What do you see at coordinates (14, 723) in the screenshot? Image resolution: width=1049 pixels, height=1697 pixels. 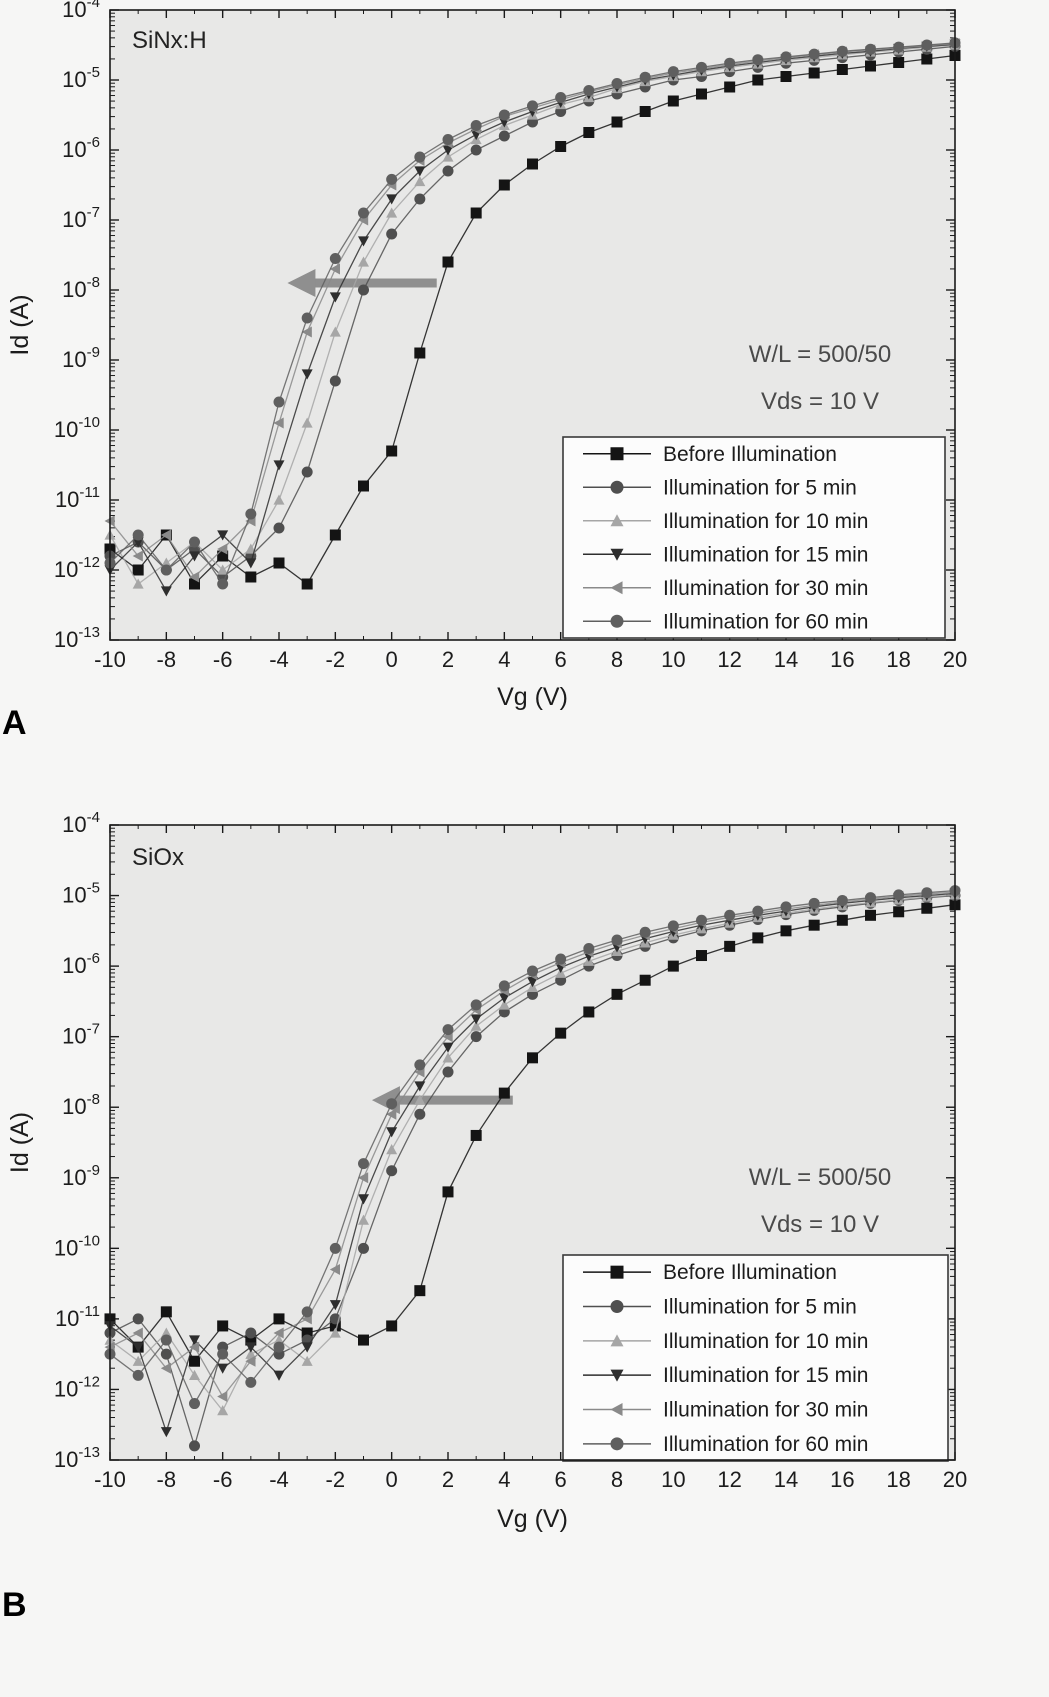 I see `panel-letter-a: A` at bounding box center [14, 723].